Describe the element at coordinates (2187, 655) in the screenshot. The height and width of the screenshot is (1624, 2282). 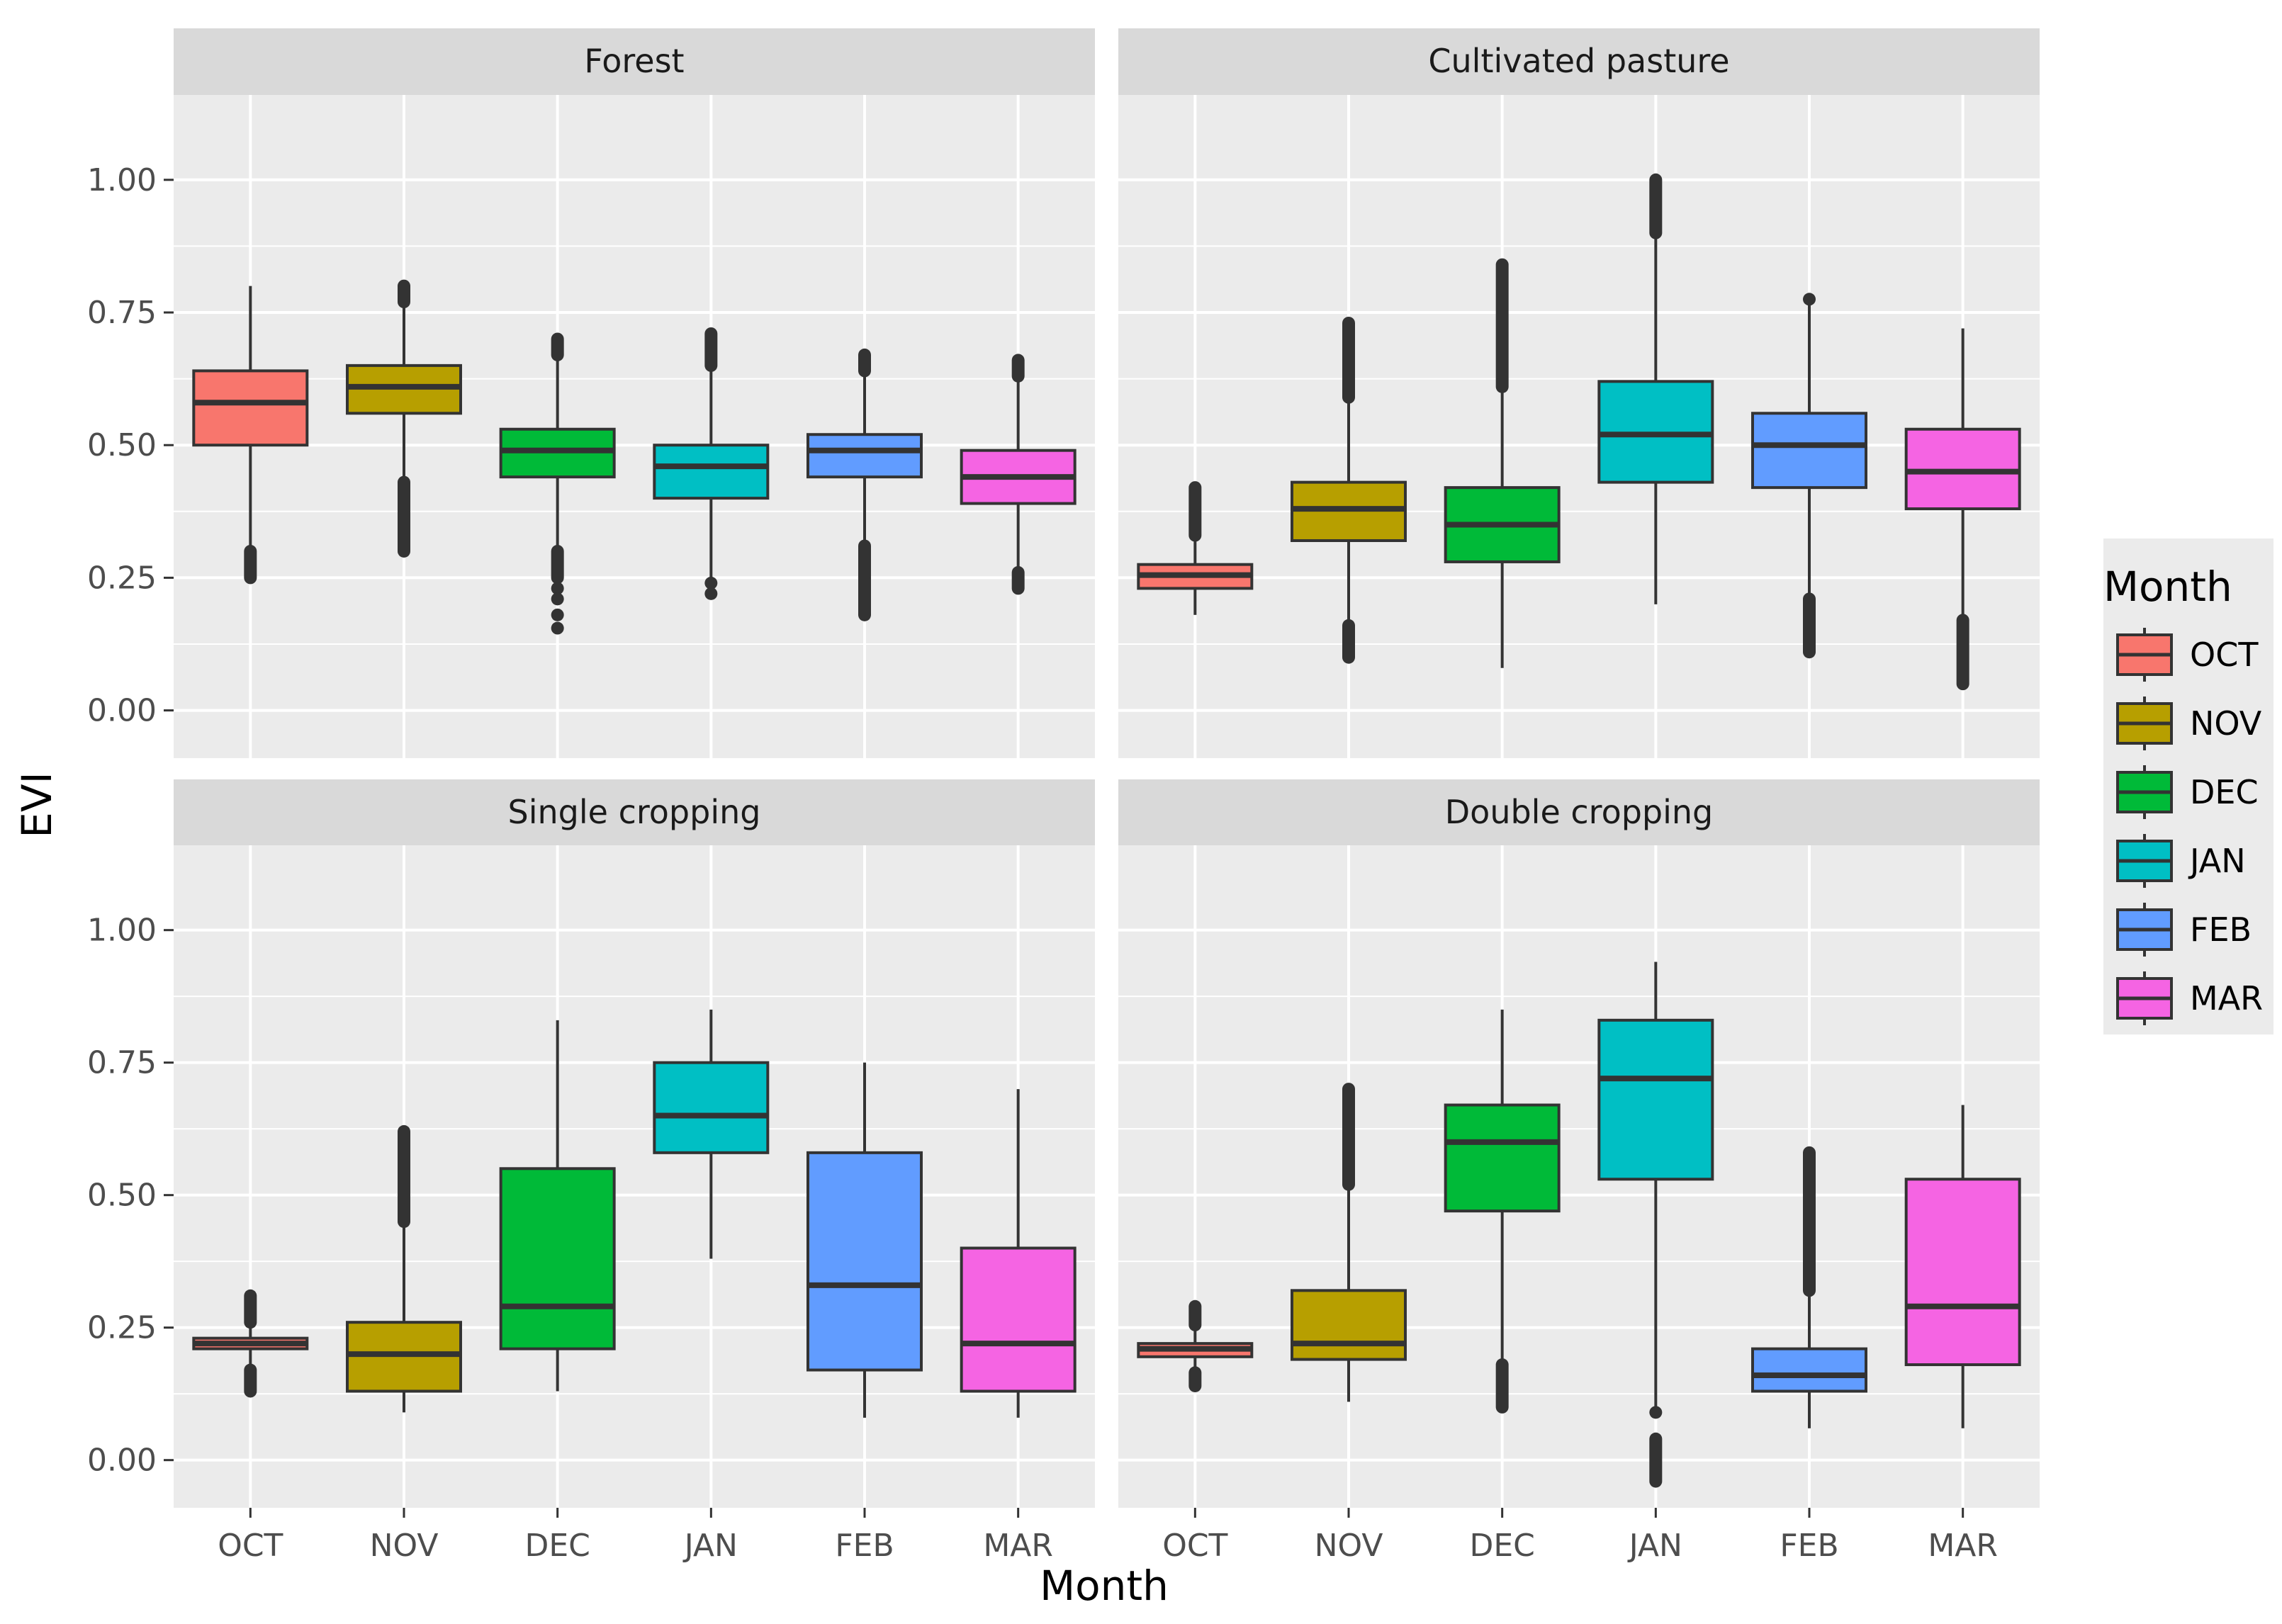
I see `legend-entry-oct: OCT` at that location.